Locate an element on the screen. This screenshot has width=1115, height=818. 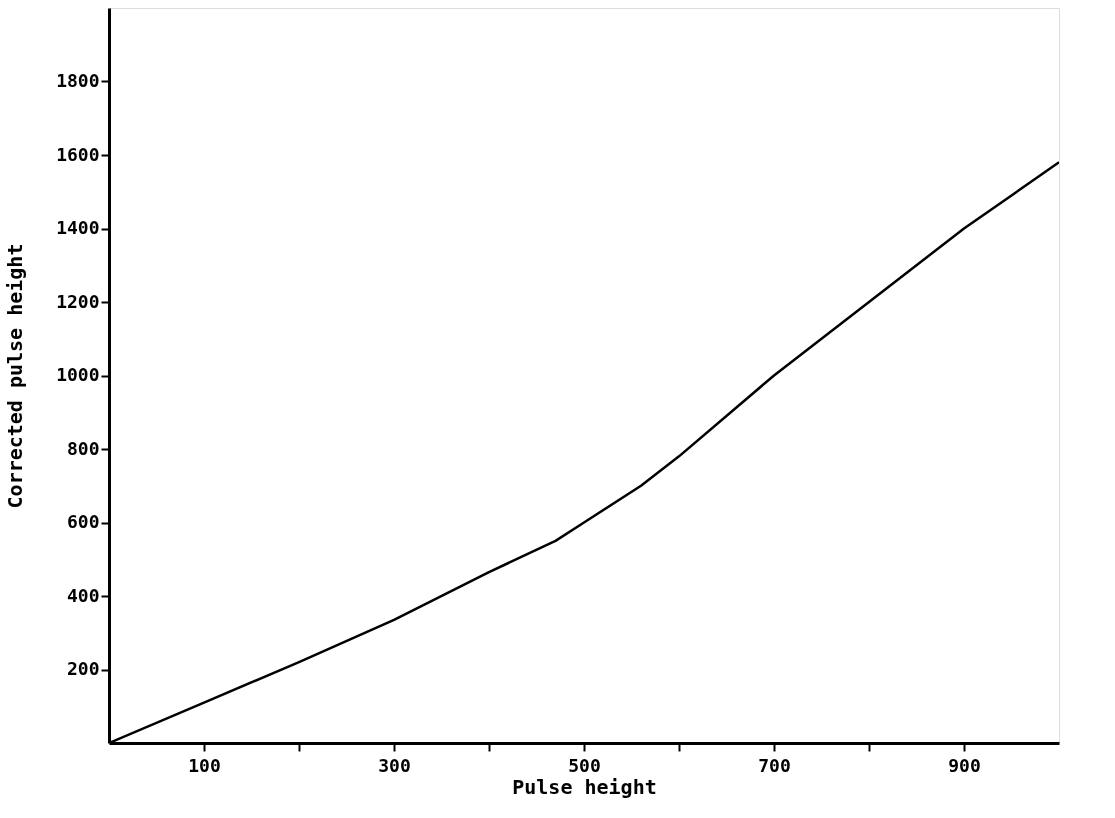
x-tick-label: 900 is located at coordinates (964, 765).